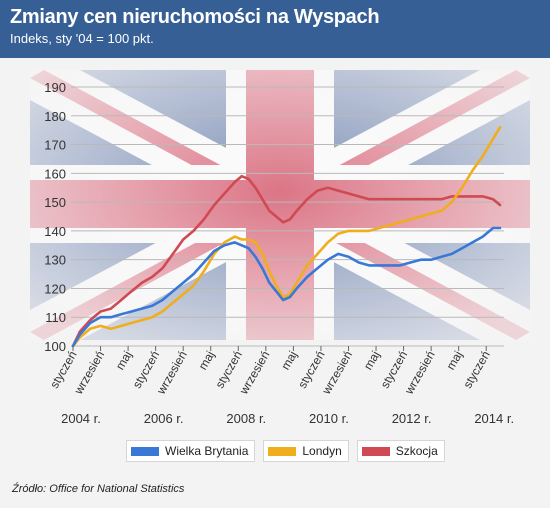 This screenshot has width=550, height=508. Describe the element at coordinates (55, 288) in the screenshot. I see `y-tick-label: 120` at that location.